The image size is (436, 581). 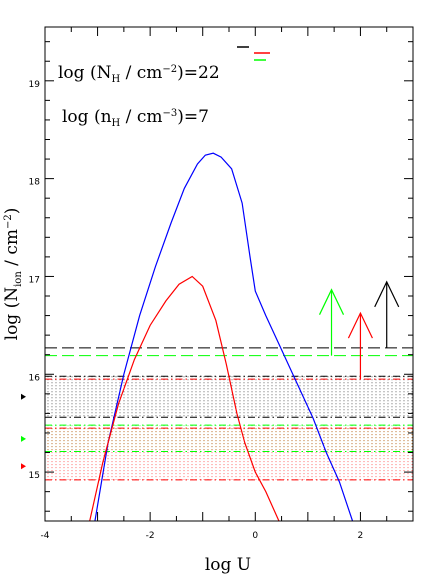 What do you see at coordinates (135, 118) in the screenshot?
I see `annotation-volume-density: log (nH / cm−3)=7` at bounding box center [135, 118].